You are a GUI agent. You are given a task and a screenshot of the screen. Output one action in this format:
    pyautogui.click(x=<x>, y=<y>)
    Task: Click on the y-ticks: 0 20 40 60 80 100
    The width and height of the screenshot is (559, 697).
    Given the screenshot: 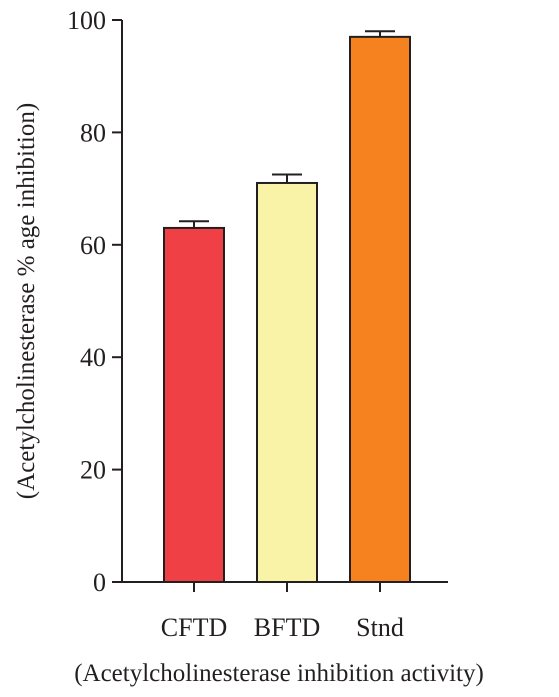 What is the action you would take?
    pyautogui.click(x=94, y=301)
    